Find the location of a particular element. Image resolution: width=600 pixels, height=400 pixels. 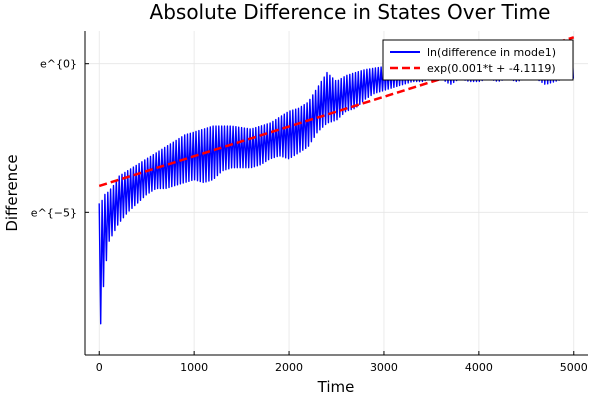

x-axis-label: Time is located at coordinates (336, 387).